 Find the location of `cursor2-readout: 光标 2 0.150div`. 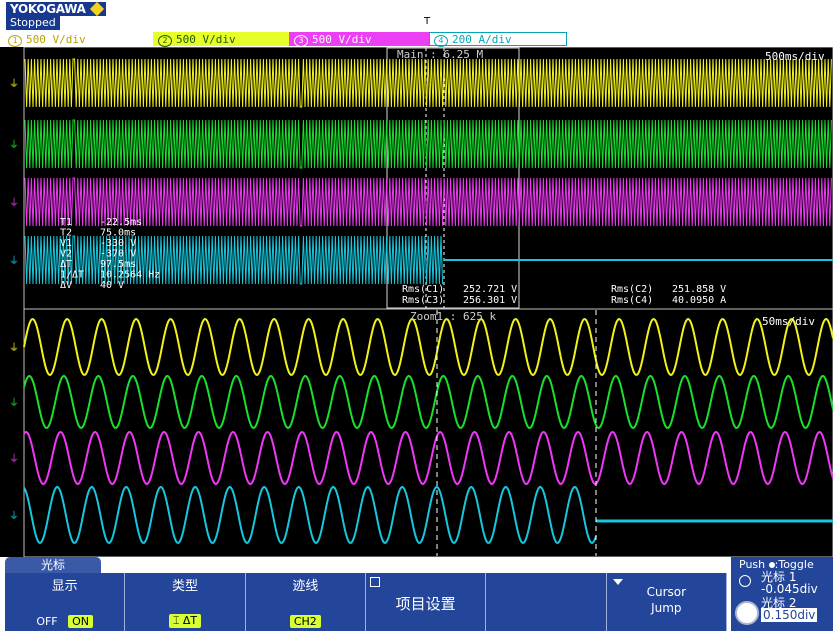

cursor2-readout: 光标 2 0.150div is located at coordinates (789, 609).